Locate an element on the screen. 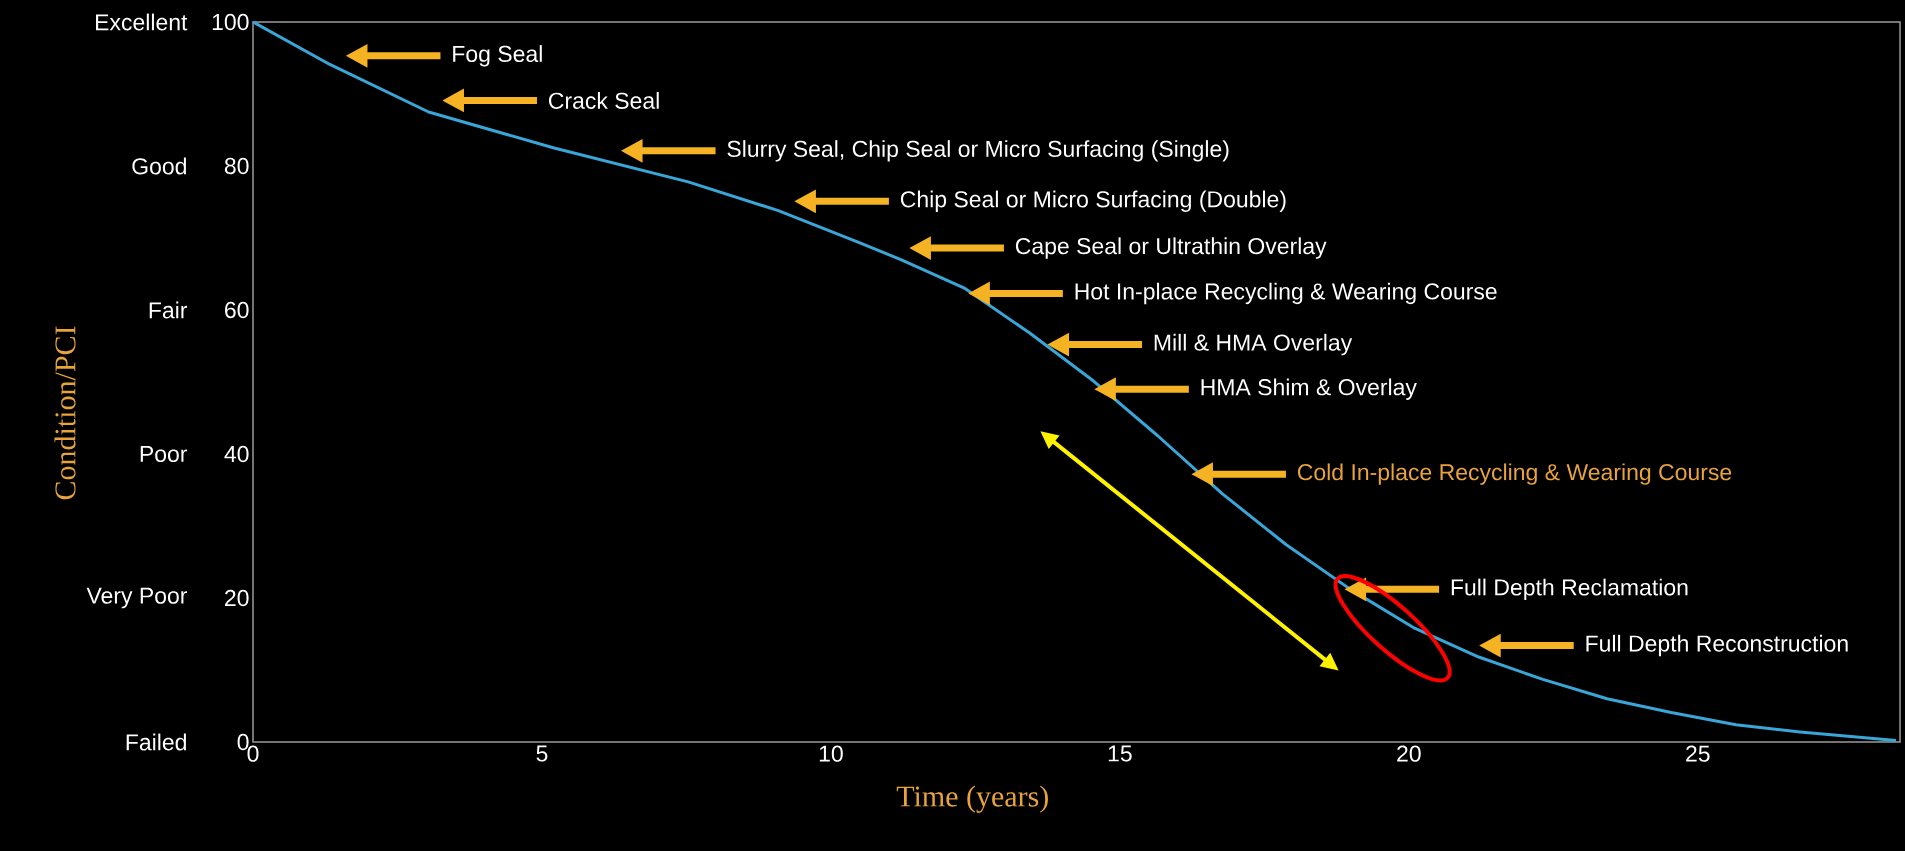  x-axis-title: Time (years) is located at coordinates (972, 799).